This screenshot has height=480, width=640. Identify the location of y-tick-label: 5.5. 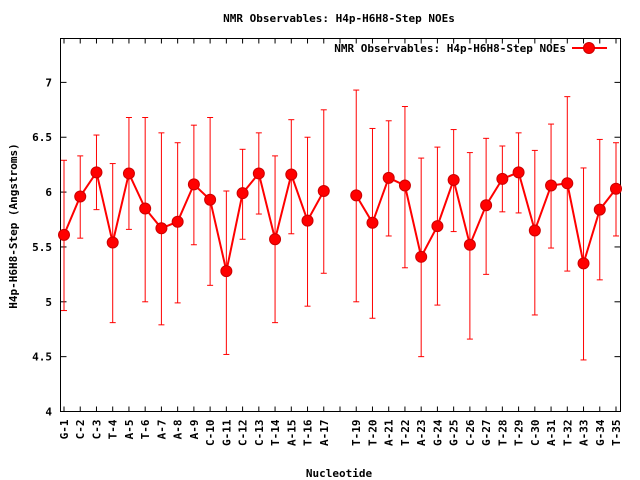
(42, 247).